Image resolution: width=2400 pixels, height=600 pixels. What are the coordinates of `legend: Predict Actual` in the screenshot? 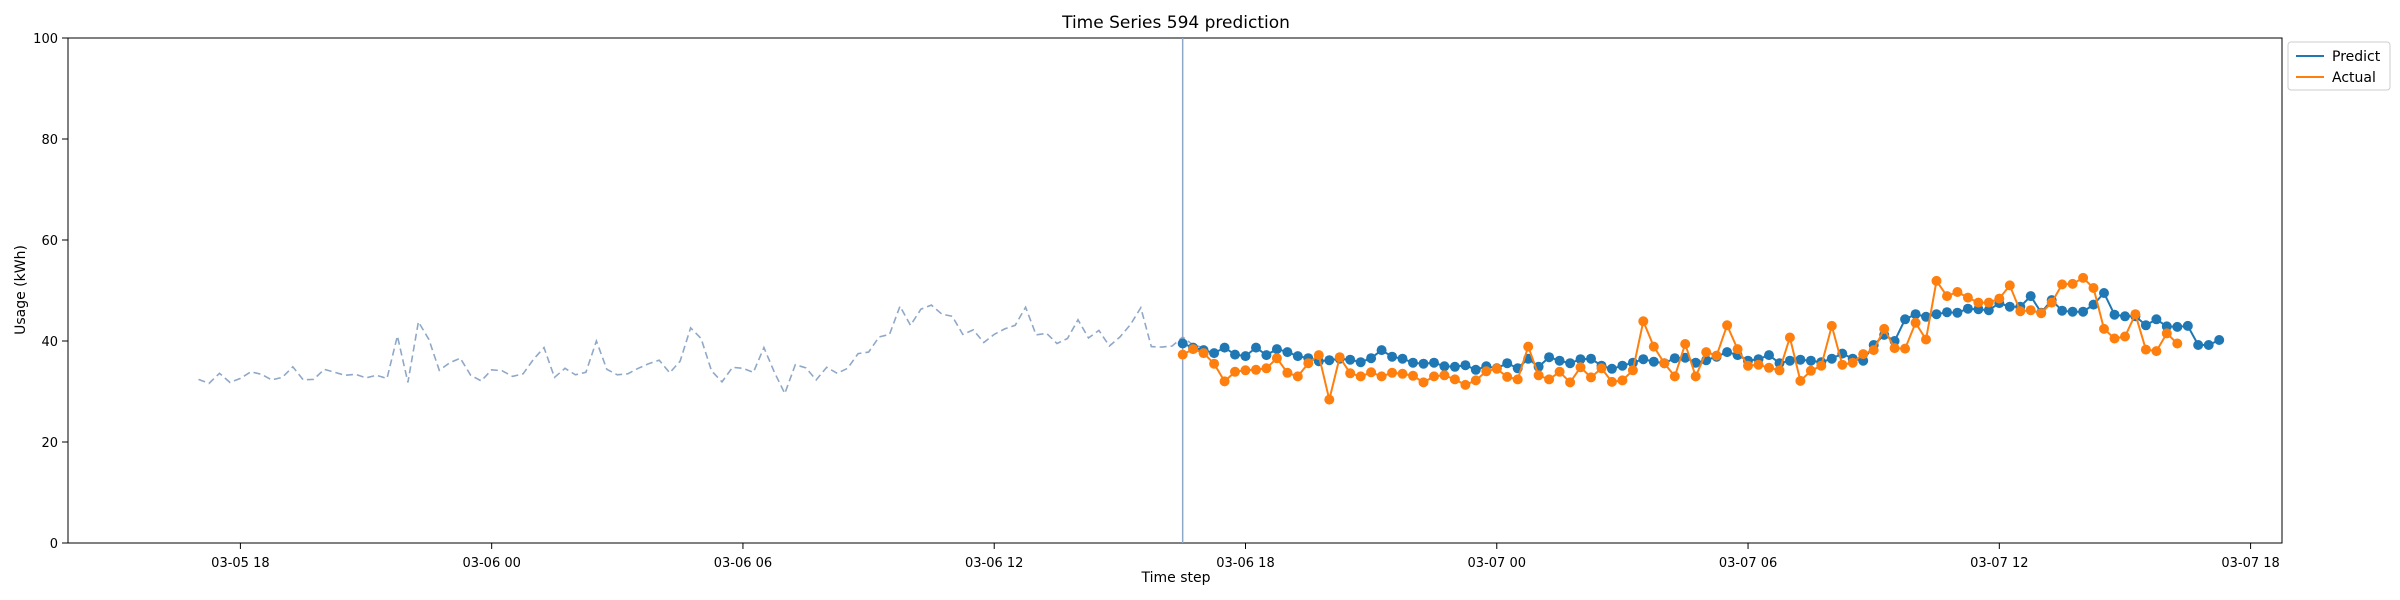 It's located at (2339, 66).